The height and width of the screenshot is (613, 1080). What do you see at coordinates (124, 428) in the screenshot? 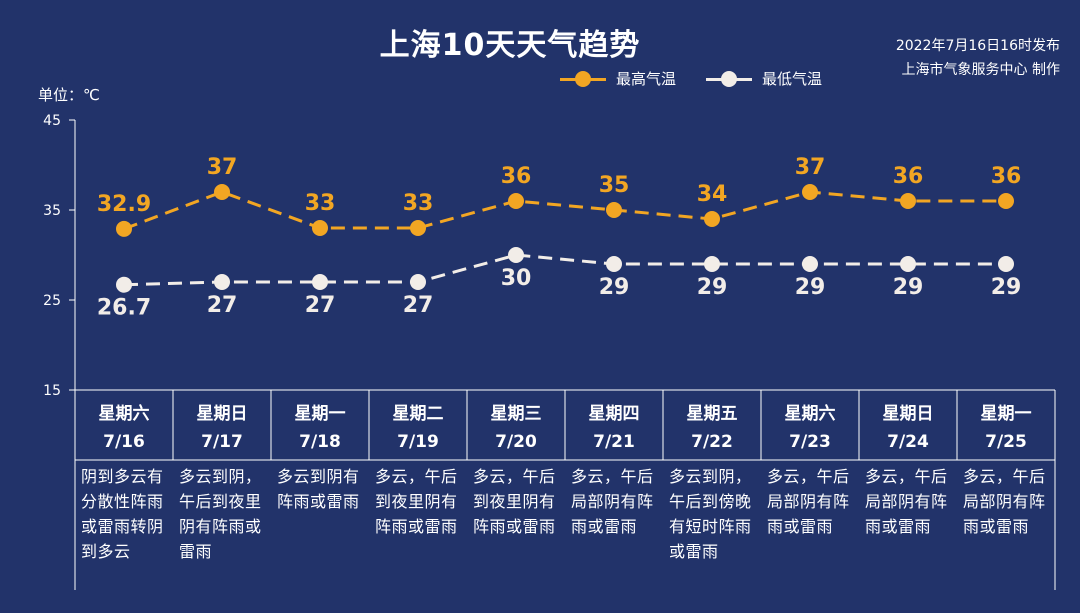
I see `day-header: 星期六 7/16` at bounding box center [124, 428].